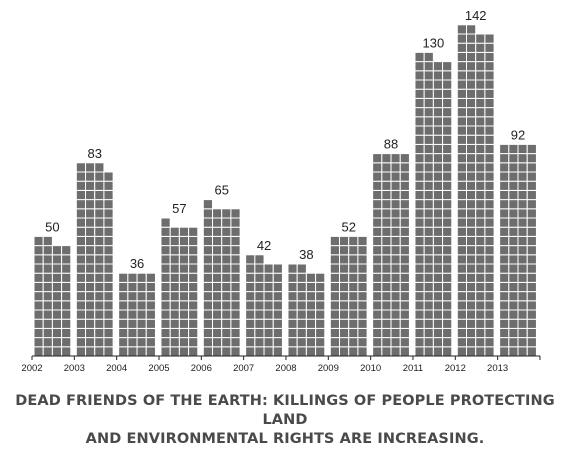  Describe the element at coordinates (243, 368) in the screenshot. I see `tick-label-2007: 2007` at that location.